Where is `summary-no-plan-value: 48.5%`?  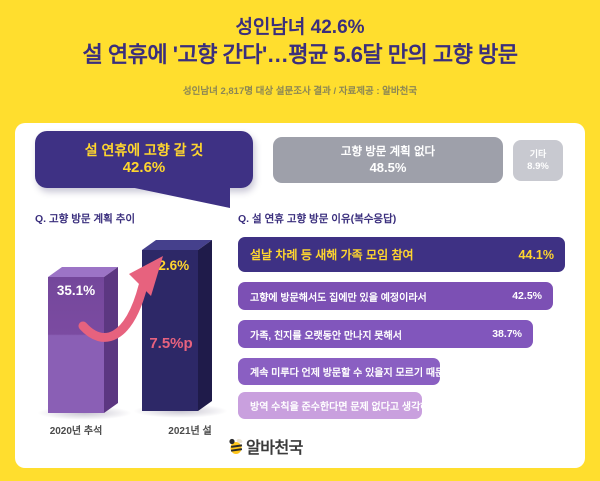
summary-no-plan-value: 48.5% is located at coordinates (388, 167).